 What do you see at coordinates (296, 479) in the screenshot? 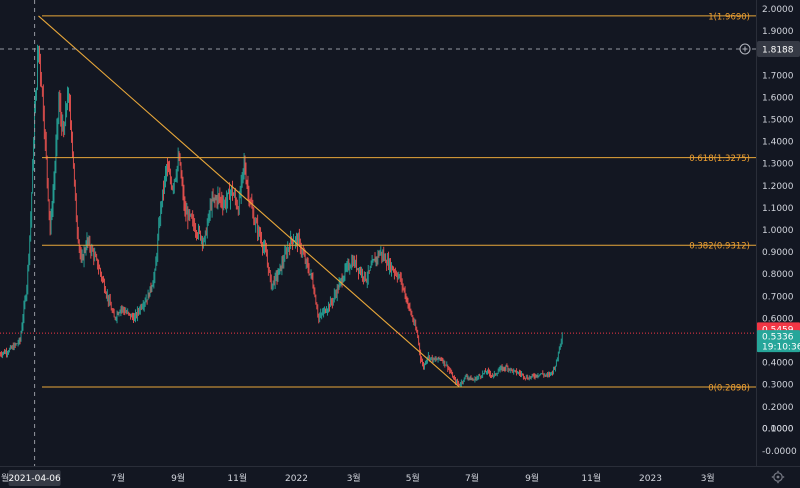
I see `x-tick-label: 2022` at bounding box center [296, 479].